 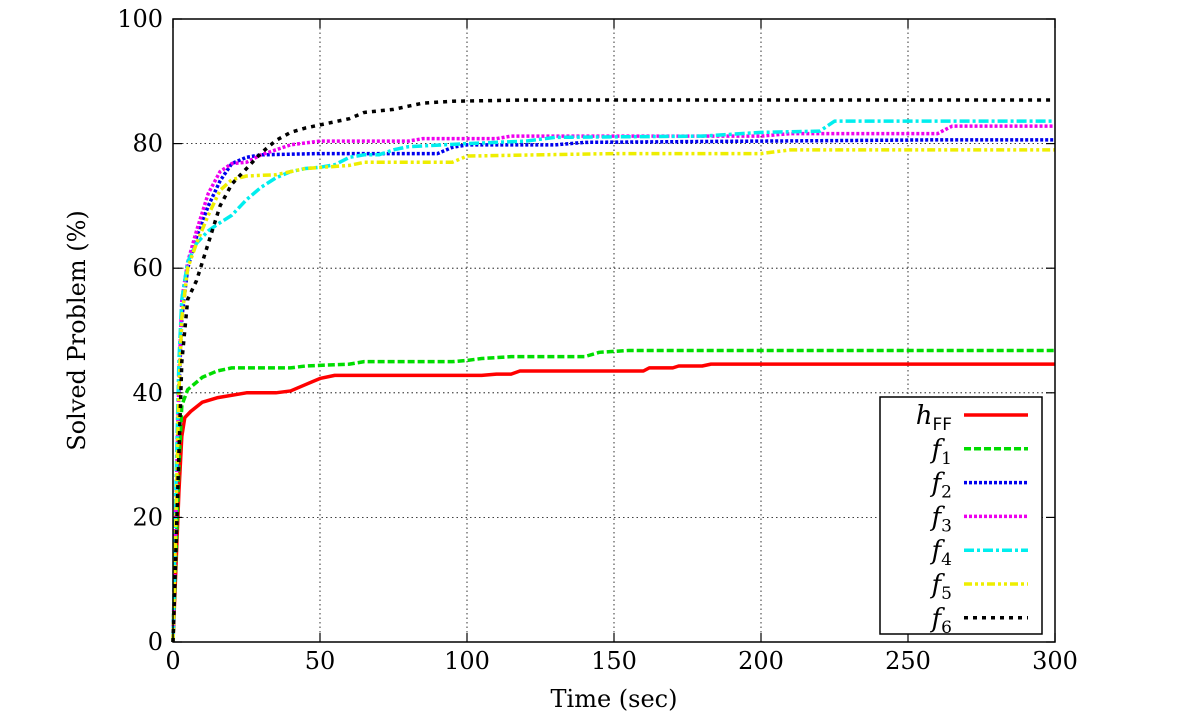 What do you see at coordinates (320, 661) in the screenshot?
I see `x-tick-label: 50` at bounding box center [320, 661].